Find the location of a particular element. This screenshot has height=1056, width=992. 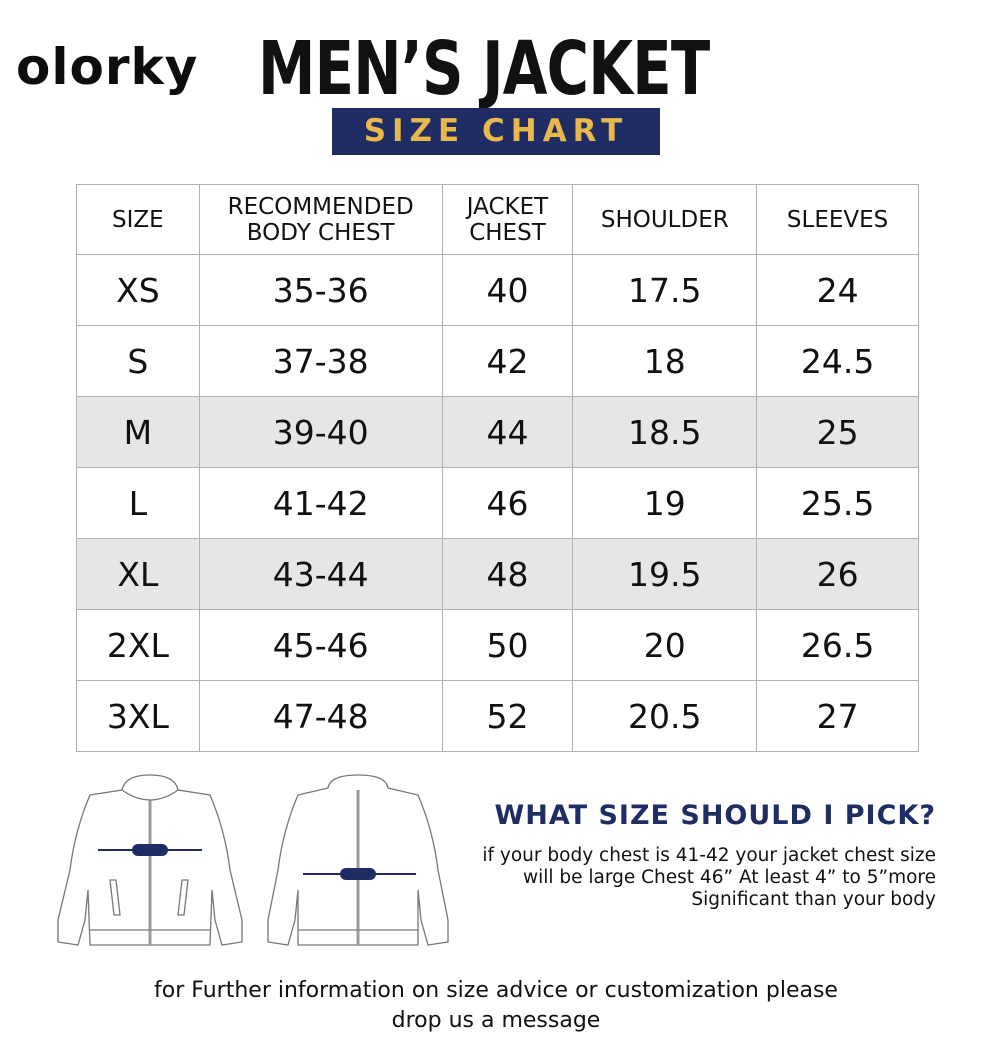

table-cell: 35-36 is located at coordinates (320, 290).